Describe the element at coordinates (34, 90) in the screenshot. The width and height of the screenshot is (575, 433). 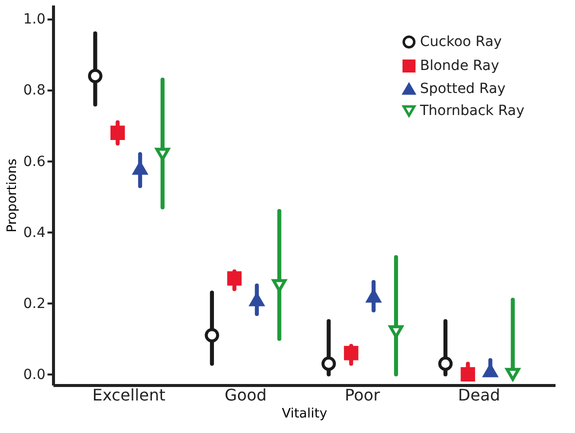
I see `y-tick-label: 0.8` at that location.